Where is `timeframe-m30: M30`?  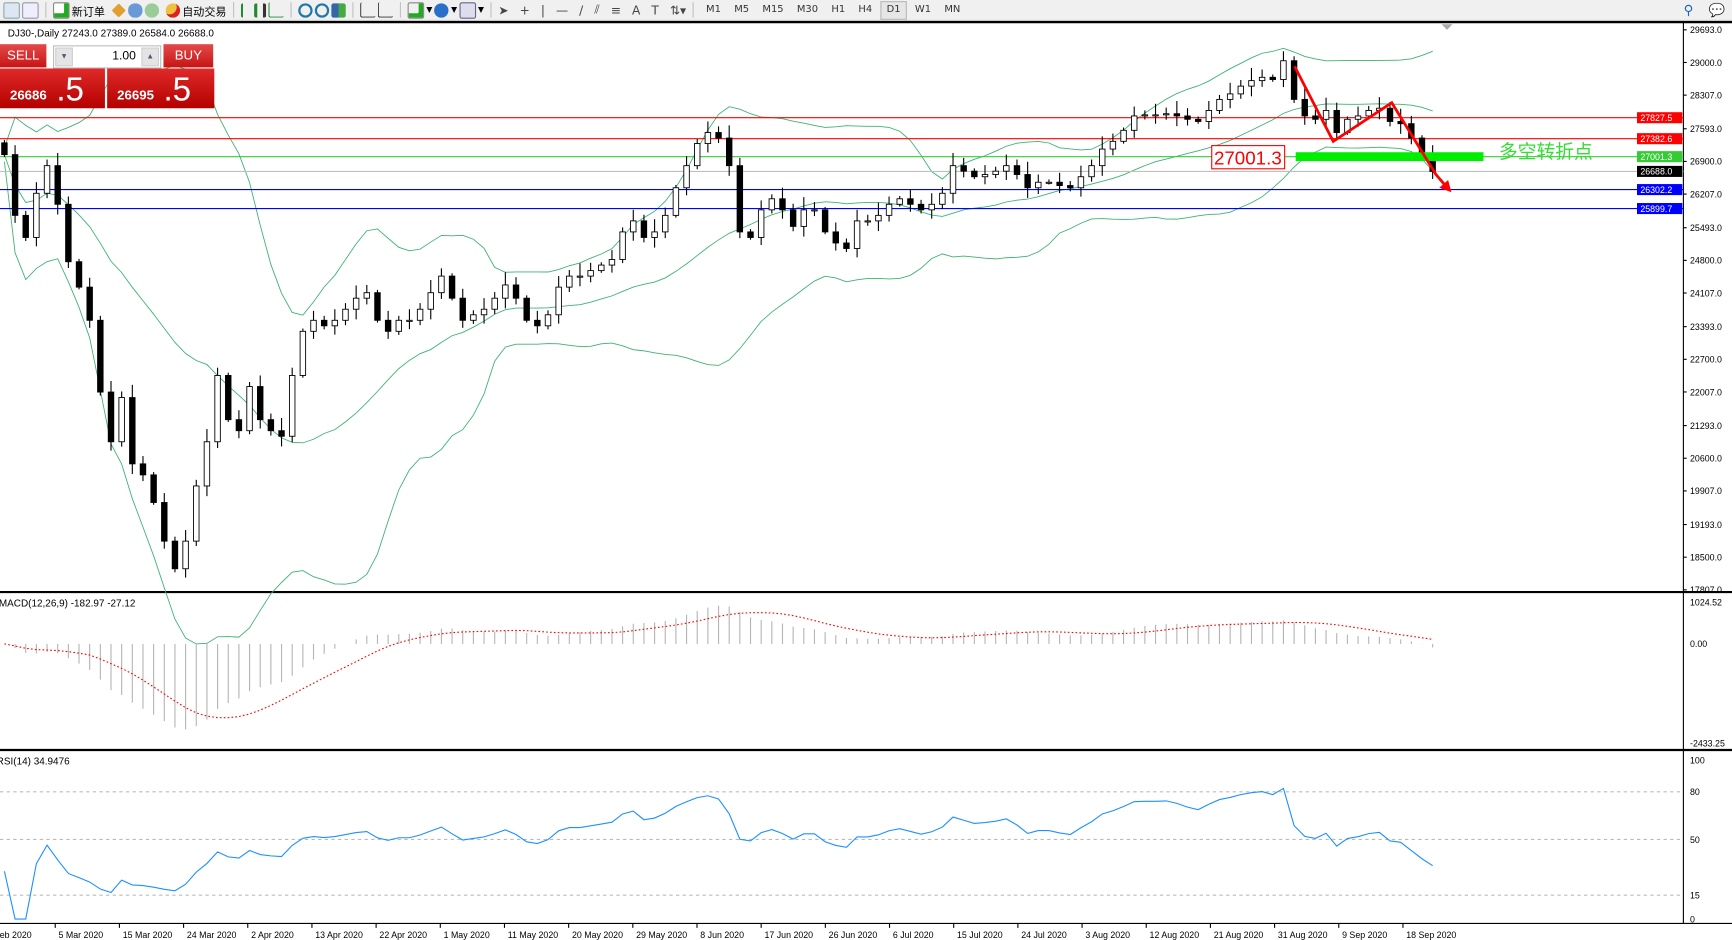 timeframe-m30: M30 is located at coordinates (807, 9).